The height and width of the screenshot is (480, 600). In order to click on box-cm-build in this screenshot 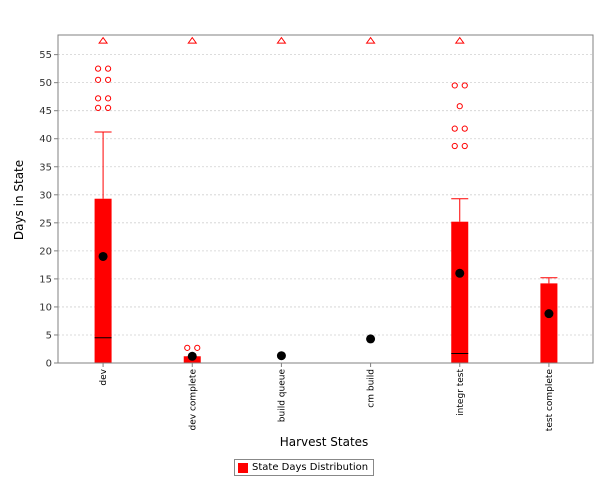, I will do `click(370, 190)`.